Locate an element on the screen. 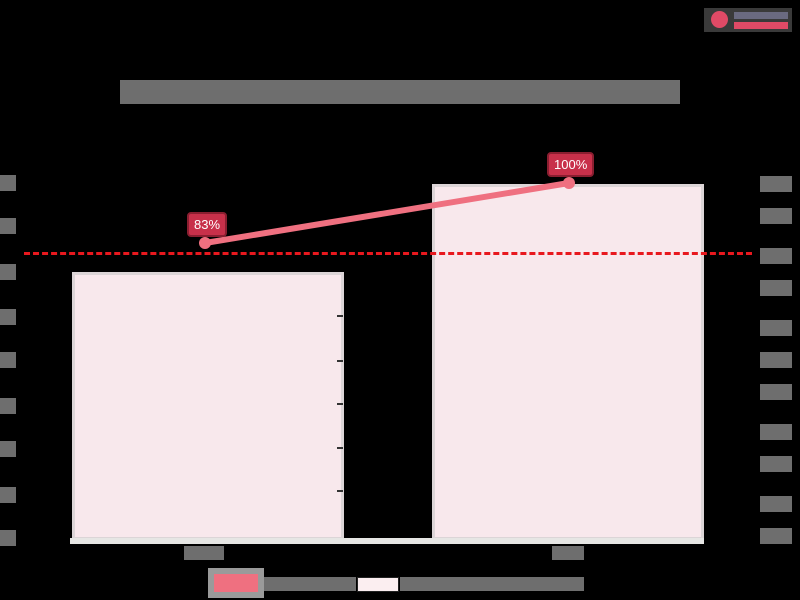  data-label-2: 100% is located at coordinates (571, 164).